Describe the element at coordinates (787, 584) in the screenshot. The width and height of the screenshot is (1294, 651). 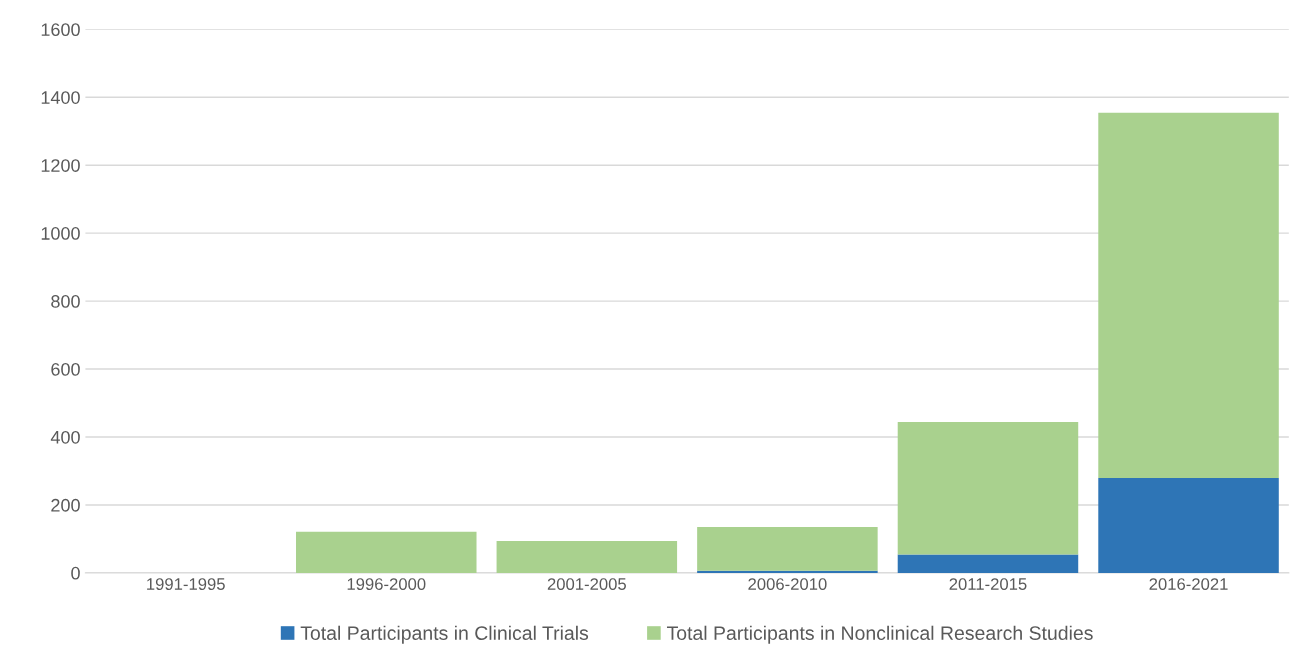
I see `x-tick-label: 2006-2010` at that location.